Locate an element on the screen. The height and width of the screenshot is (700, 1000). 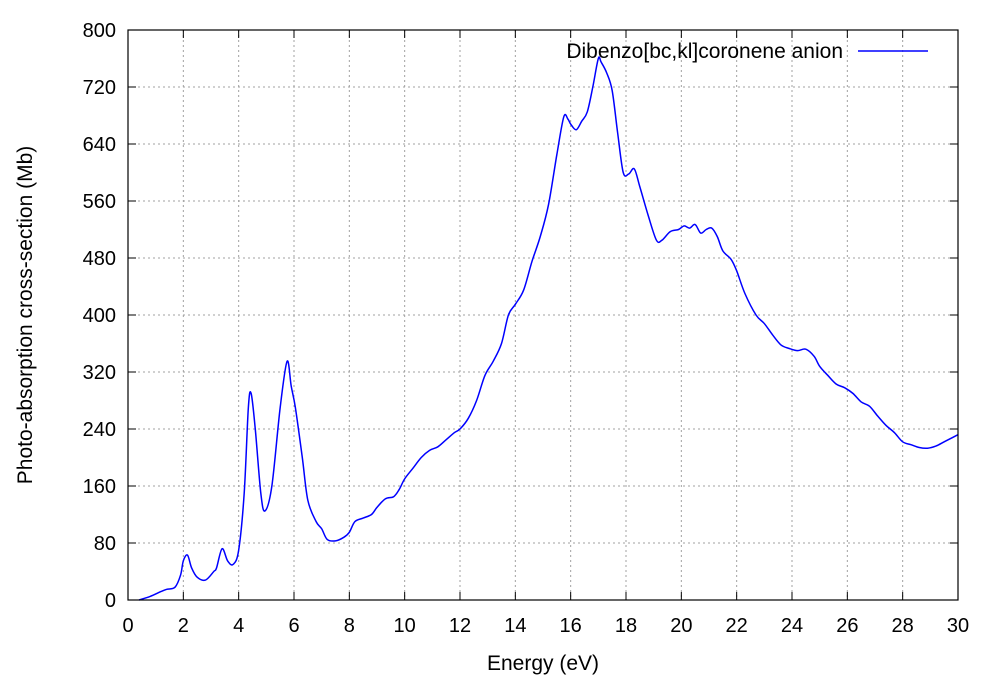
x-tick-label: 8 is located at coordinates (349, 626).